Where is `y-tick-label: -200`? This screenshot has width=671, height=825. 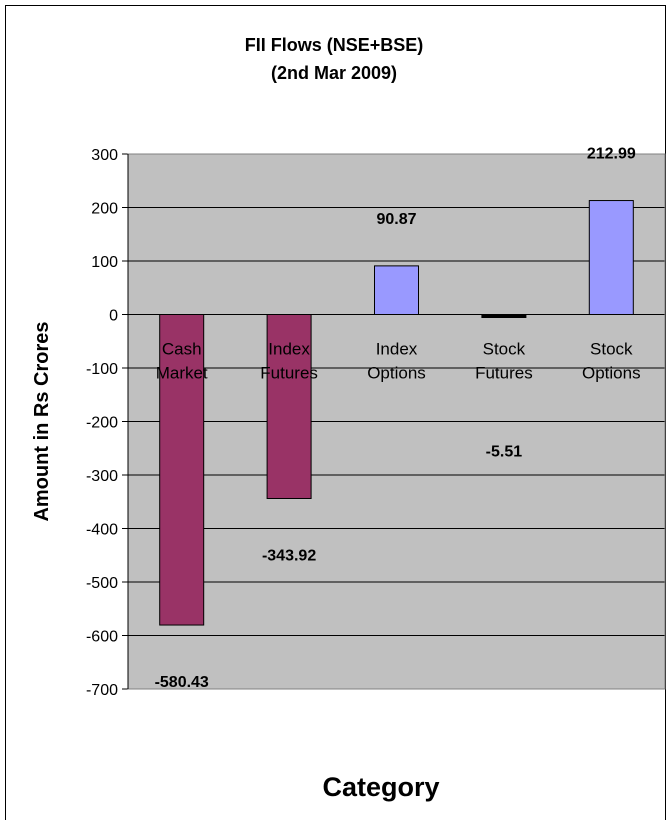
y-tick-label: -200 is located at coordinates (102, 423).